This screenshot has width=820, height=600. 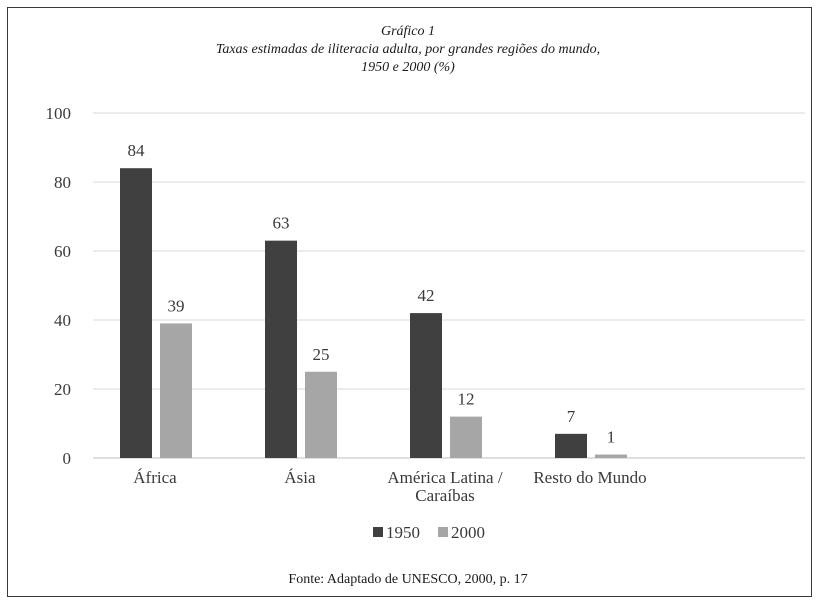 I want to click on data-label: 39, so click(x=176, y=305).